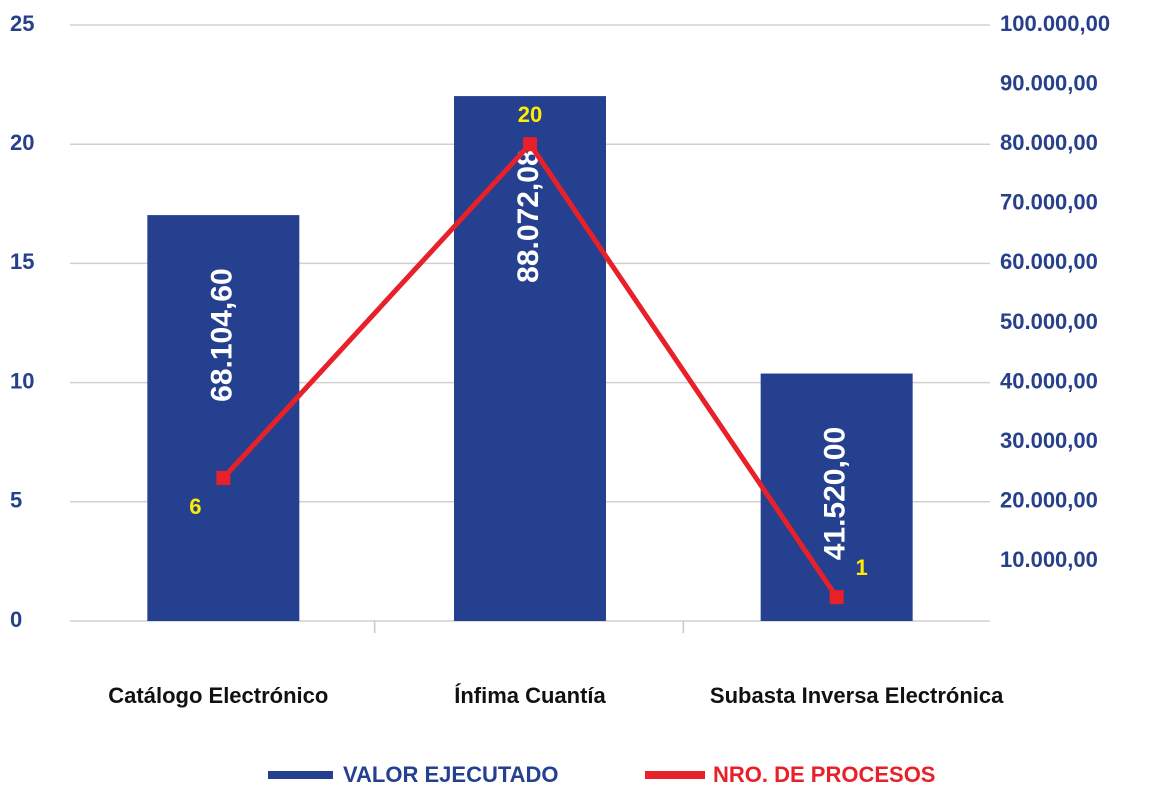 The height and width of the screenshot is (803, 1151). I want to click on y-tick-label: 5, so click(16, 500).